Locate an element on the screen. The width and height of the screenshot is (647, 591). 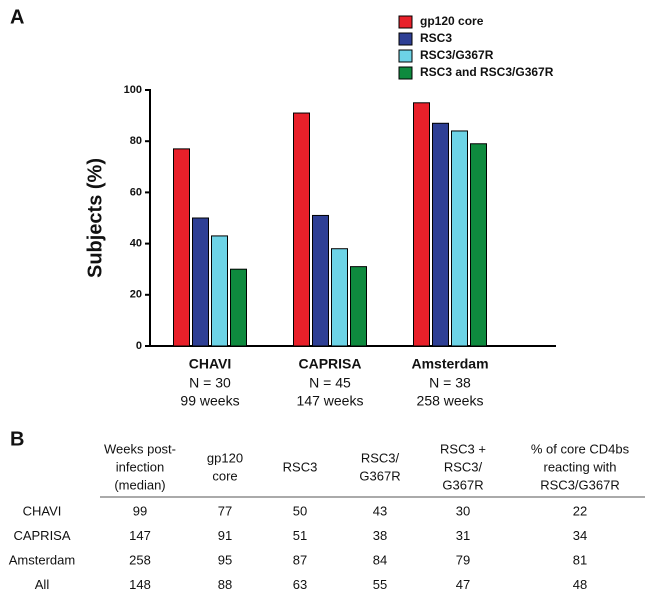
y-tick-label: 100 is located at coordinates (133, 90).